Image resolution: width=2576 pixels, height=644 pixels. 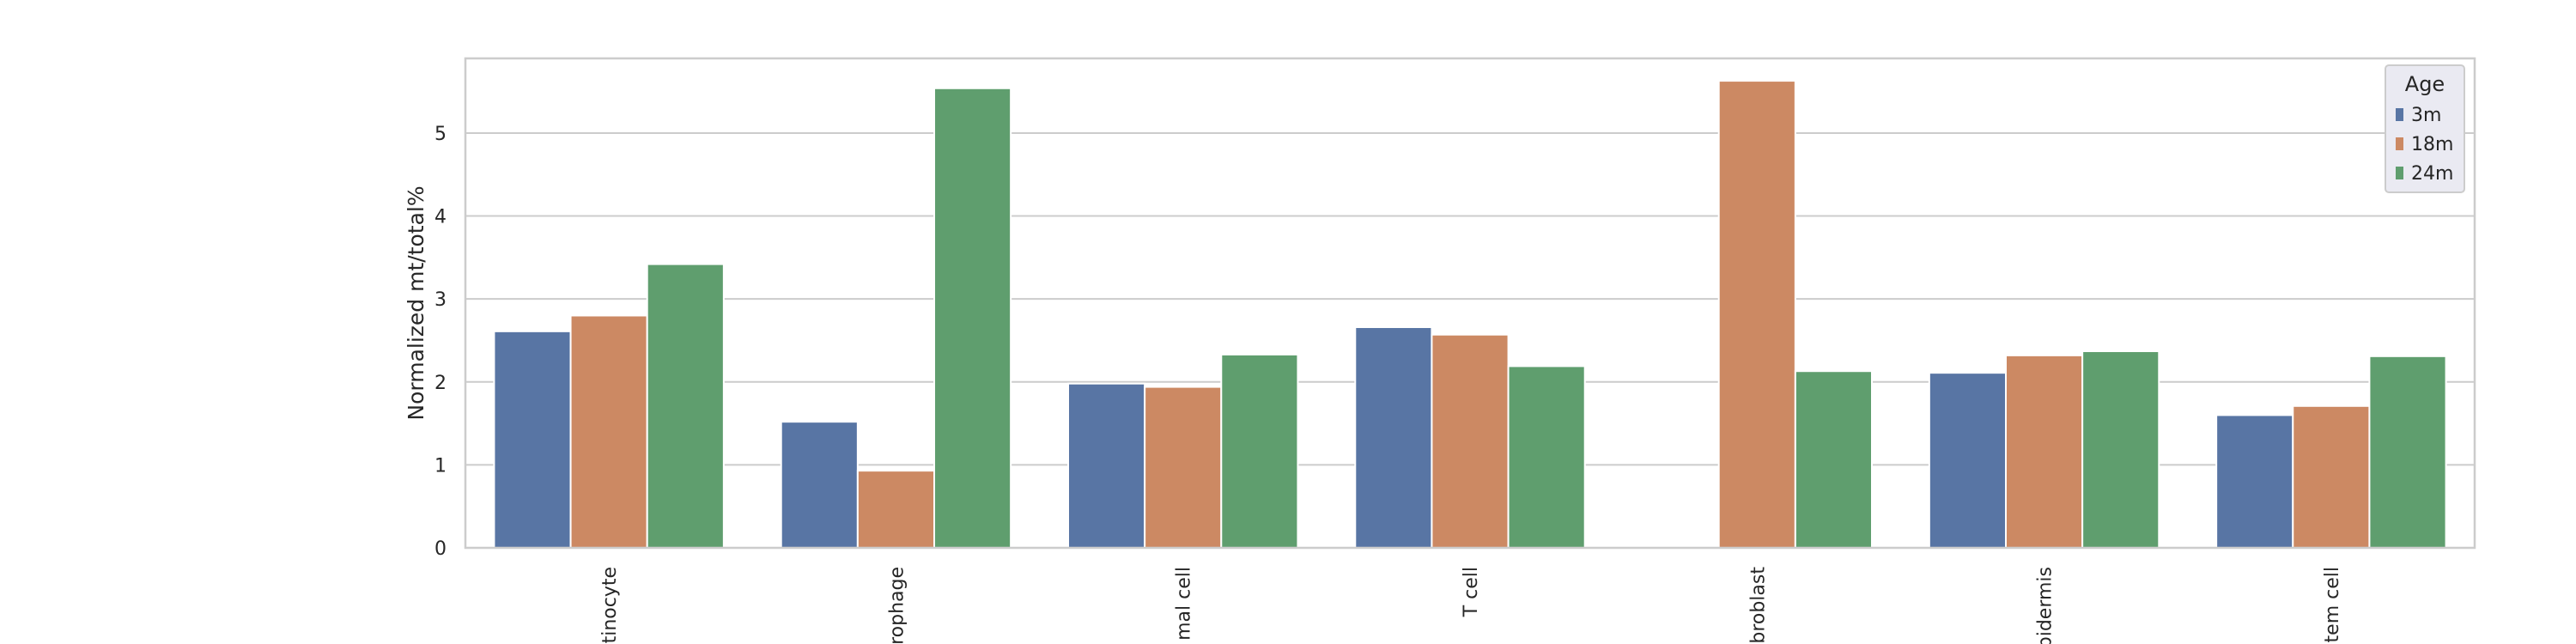 I want to click on y-tick-label: 1, so click(x=441, y=466).